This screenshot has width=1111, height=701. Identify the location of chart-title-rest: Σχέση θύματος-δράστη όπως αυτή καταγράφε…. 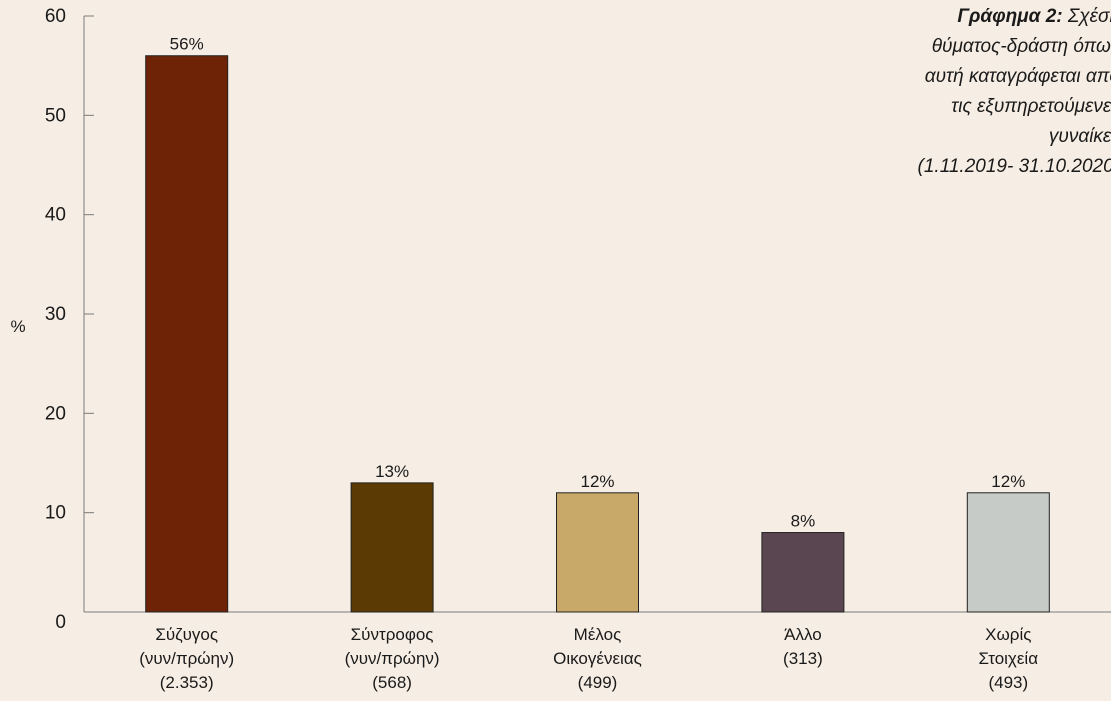
(1014, 91).